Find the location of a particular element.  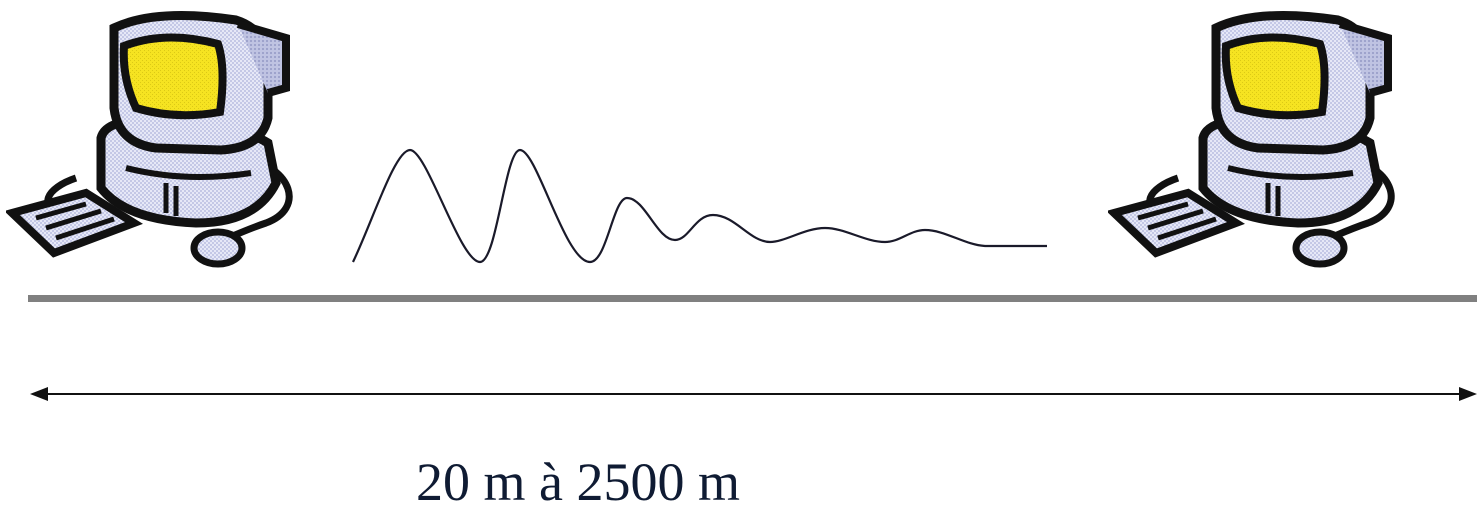

signal-wave-path is located at coordinates (699, 206).